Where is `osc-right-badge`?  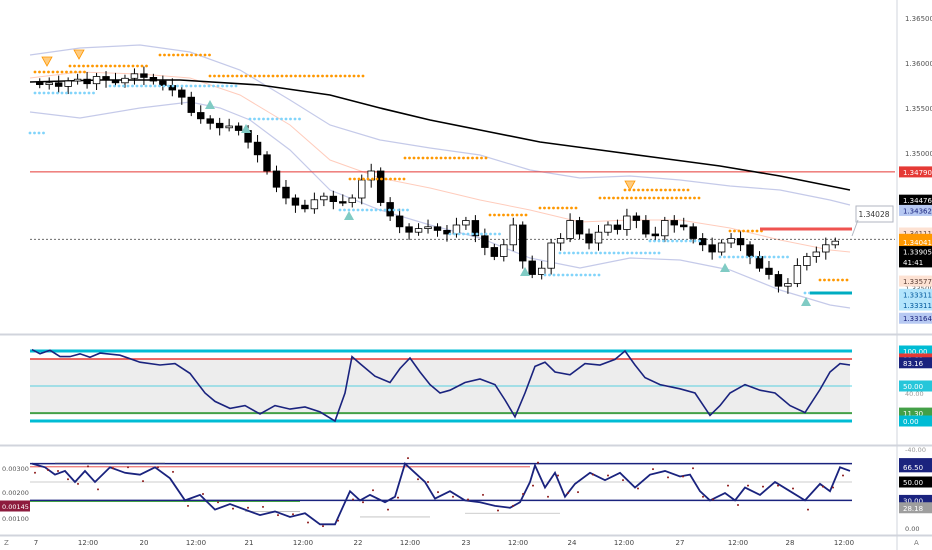 osc-right-badge is located at coordinates (915, 500).